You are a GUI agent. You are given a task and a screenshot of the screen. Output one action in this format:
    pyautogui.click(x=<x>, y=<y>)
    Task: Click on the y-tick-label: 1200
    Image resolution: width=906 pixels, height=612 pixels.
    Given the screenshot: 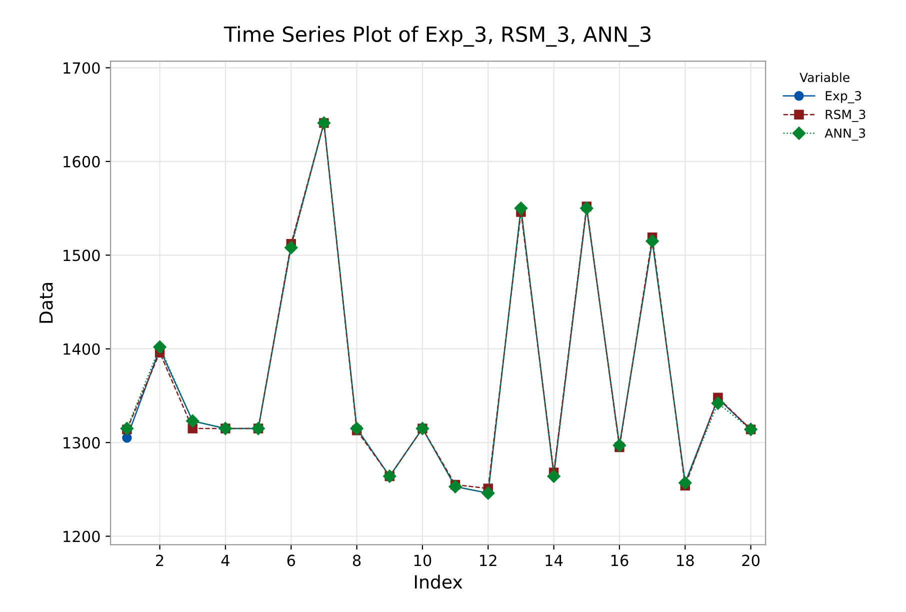 What is the action you would take?
    pyautogui.click(x=82, y=536)
    